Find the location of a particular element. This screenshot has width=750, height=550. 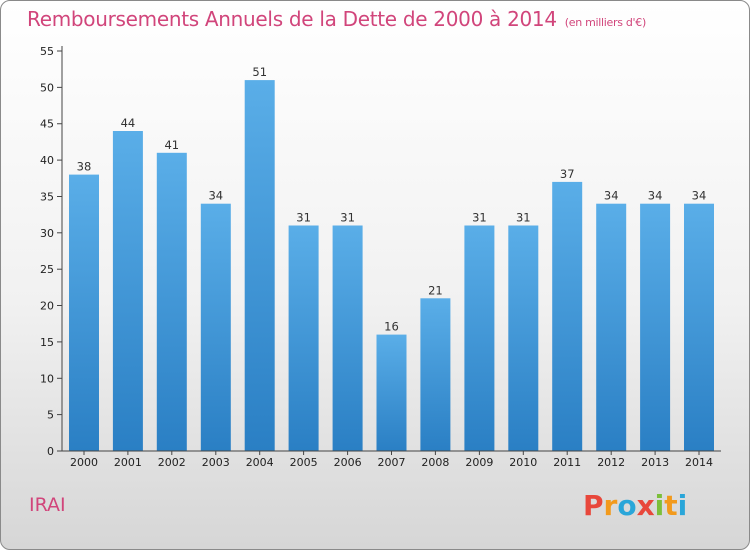

chart-unit: (en milliers d'€) is located at coordinates (605, 22).